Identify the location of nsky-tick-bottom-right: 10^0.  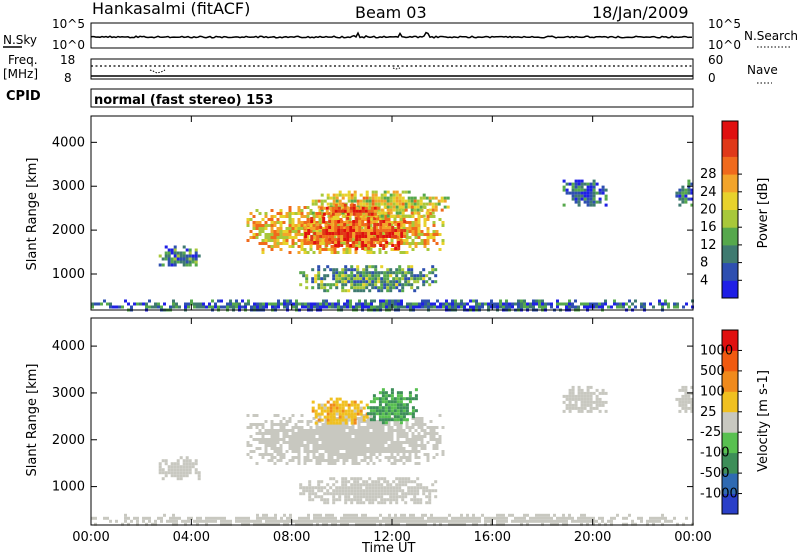
(724, 45).